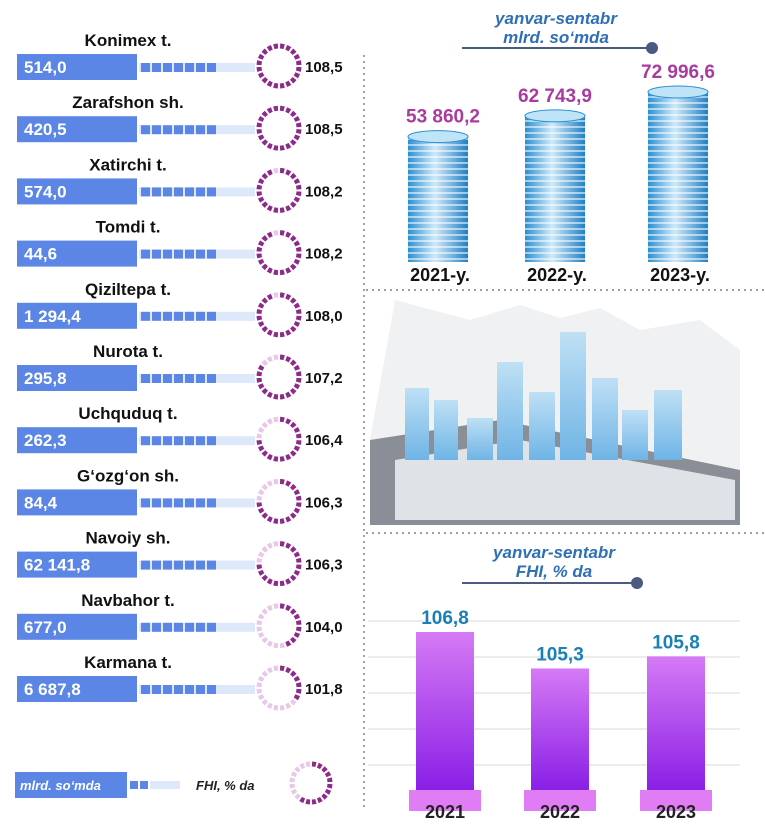 Image resolution: width=765 pixels, height=839 pixels. I want to click on value-label: 6 687,8, so click(52, 689).